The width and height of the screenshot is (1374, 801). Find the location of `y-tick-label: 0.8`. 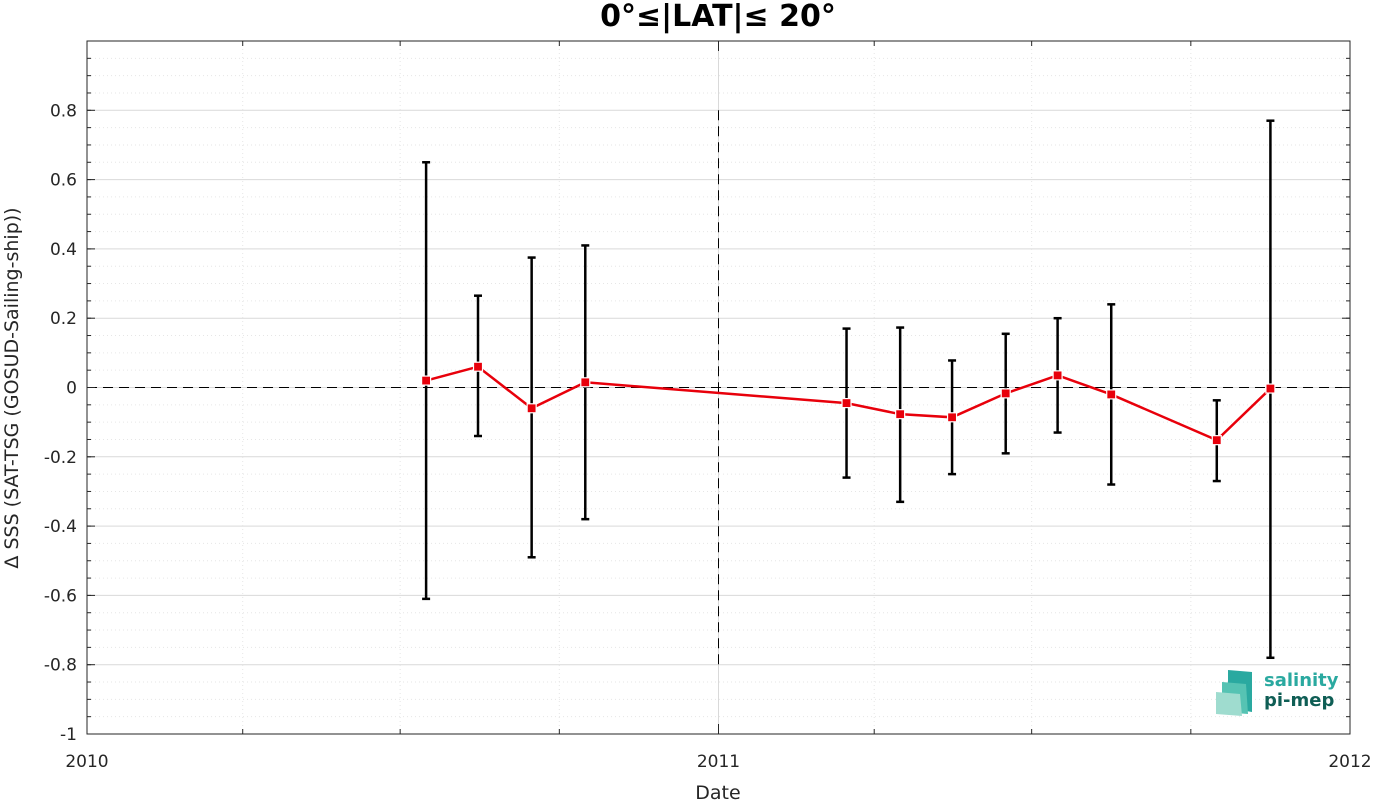

y-tick-label: 0.8 is located at coordinates (63, 111).